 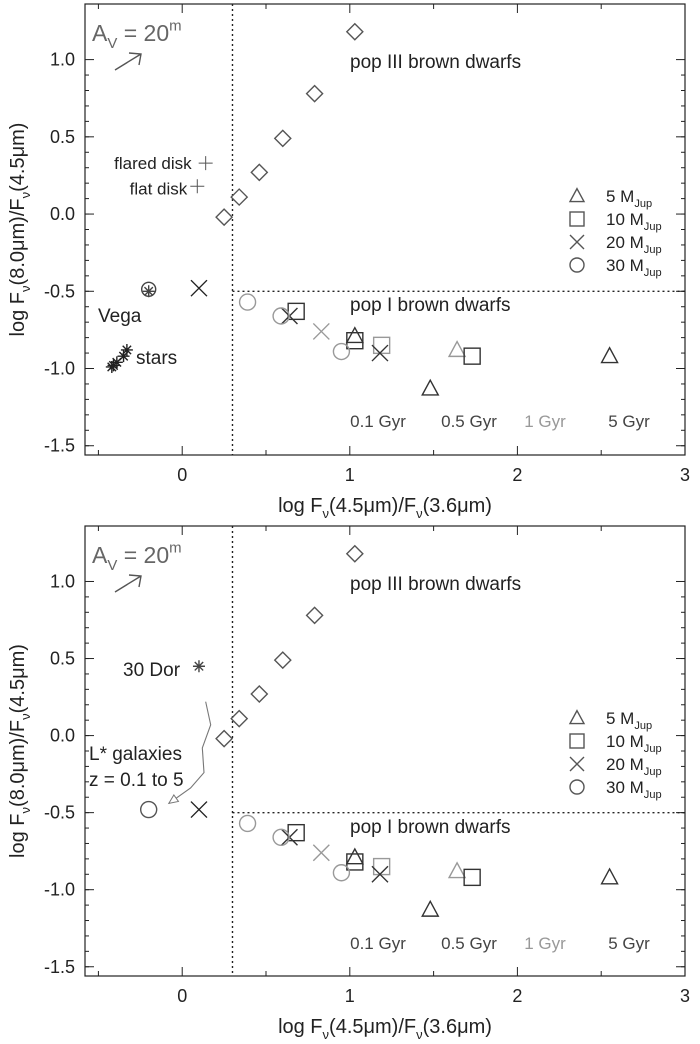 What do you see at coordinates (173, 799) in the screenshot?
I see `galaxy-track-arrowhead` at bounding box center [173, 799].